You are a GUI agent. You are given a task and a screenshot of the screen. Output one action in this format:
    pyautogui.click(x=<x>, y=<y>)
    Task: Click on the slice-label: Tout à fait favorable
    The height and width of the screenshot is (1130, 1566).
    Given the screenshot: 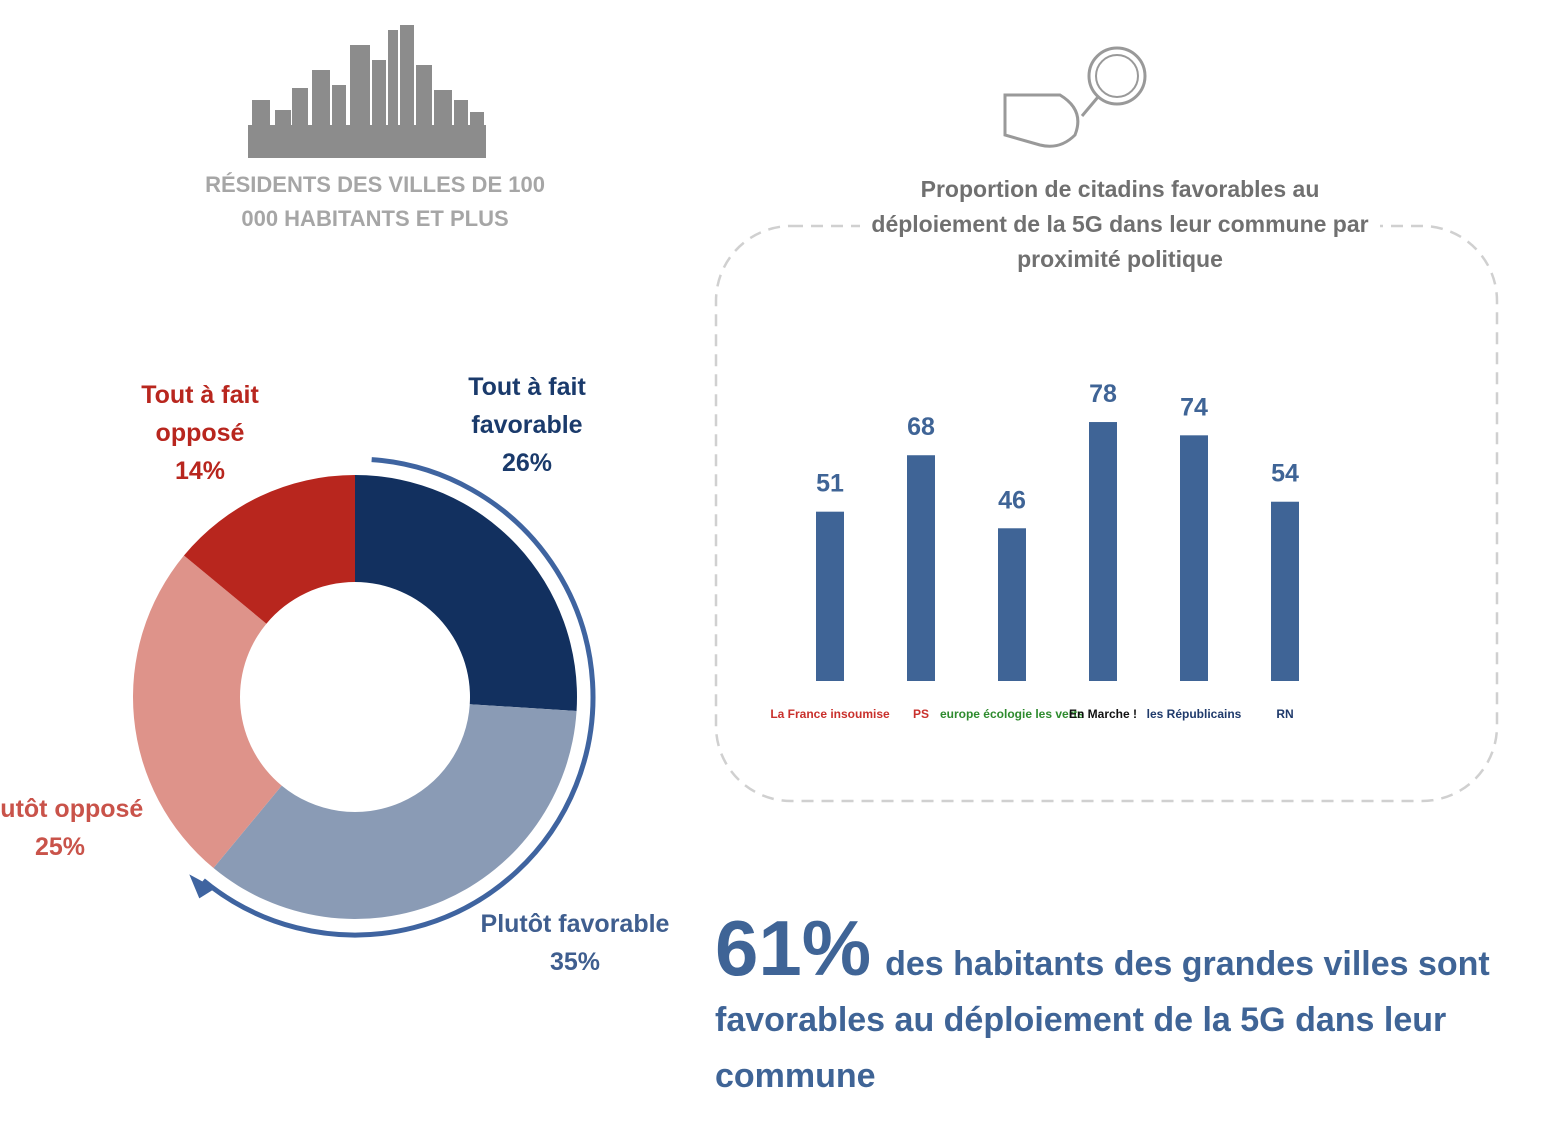 What is the action you would take?
    pyautogui.click(x=527, y=406)
    